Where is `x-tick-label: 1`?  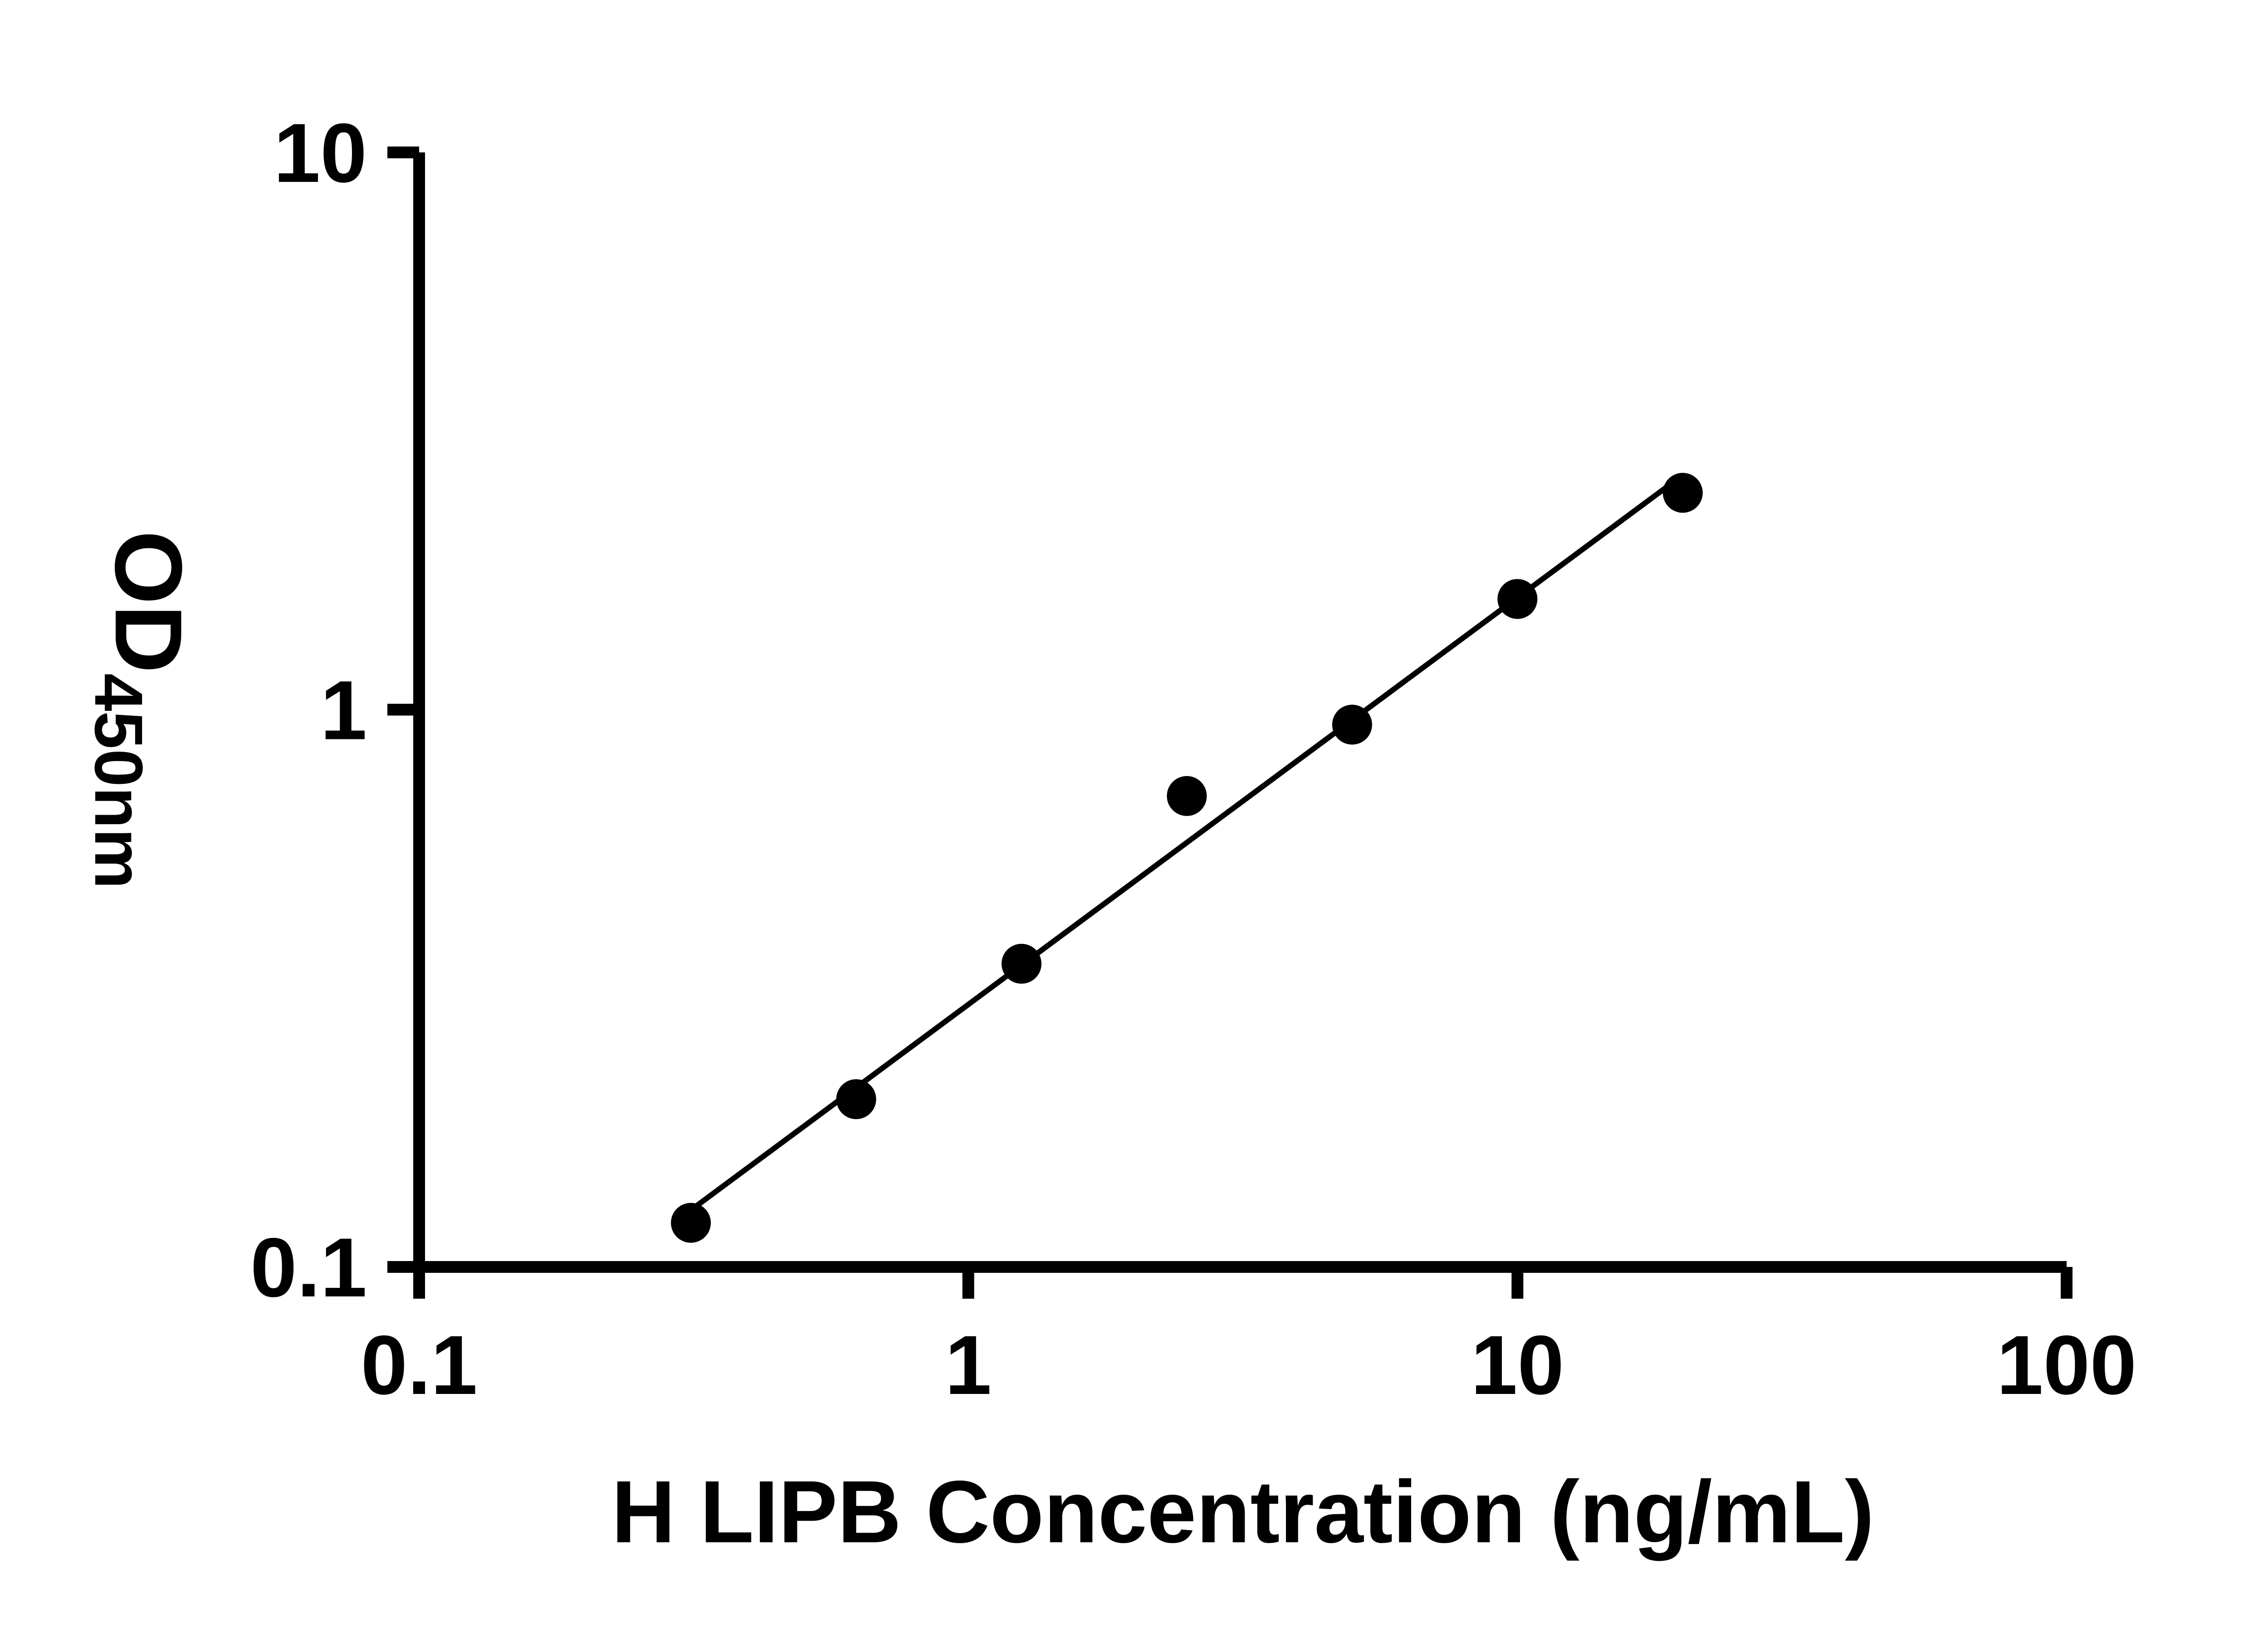 x-tick-label: 1 is located at coordinates (969, 1365).